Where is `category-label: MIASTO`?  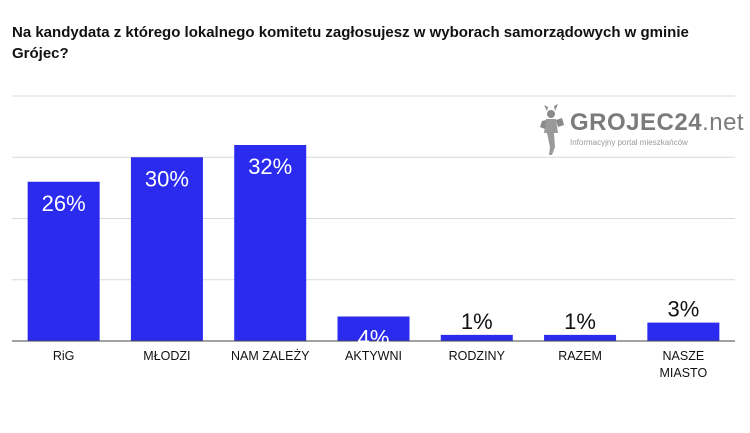 category-label: MIASTO is located at coordinates (684, 373).